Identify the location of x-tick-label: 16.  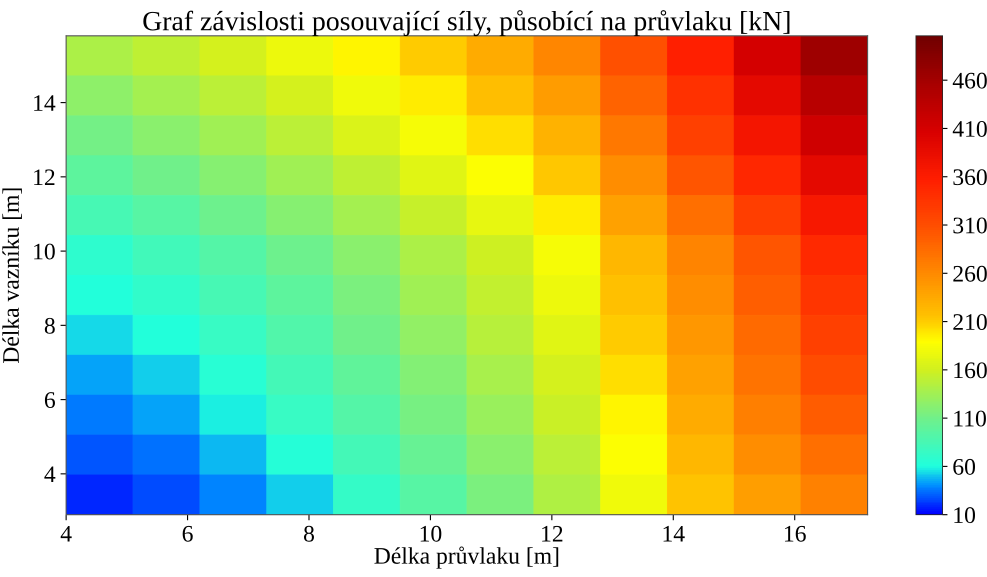
(795, 534).